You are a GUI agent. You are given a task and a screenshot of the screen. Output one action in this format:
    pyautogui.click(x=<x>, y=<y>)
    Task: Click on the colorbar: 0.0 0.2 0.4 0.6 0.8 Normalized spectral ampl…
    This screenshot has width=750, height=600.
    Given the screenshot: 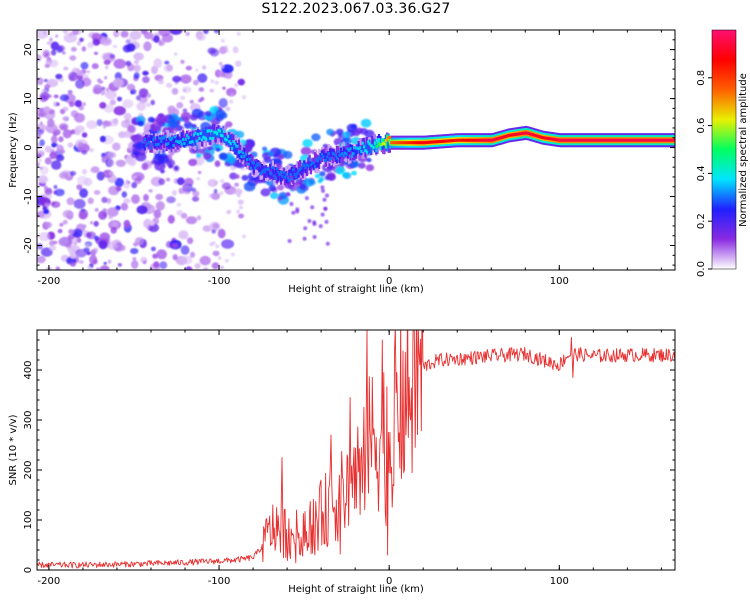 What is the action you would take?
    pyautogui.click(x=722, y=153)
    